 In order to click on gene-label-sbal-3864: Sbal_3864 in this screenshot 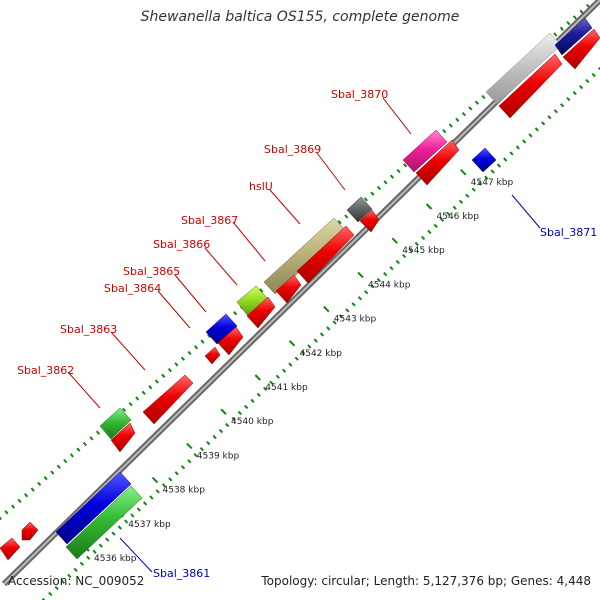, I will do `click(132, 288)`.